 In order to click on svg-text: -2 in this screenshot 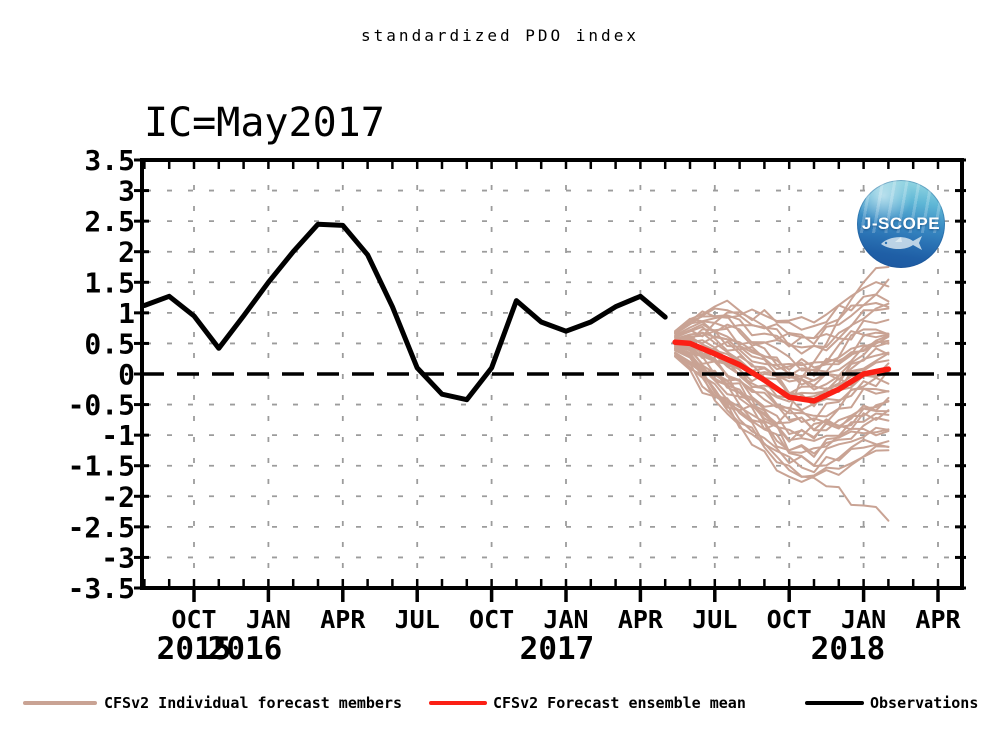, I will do `click(118, 496)`.